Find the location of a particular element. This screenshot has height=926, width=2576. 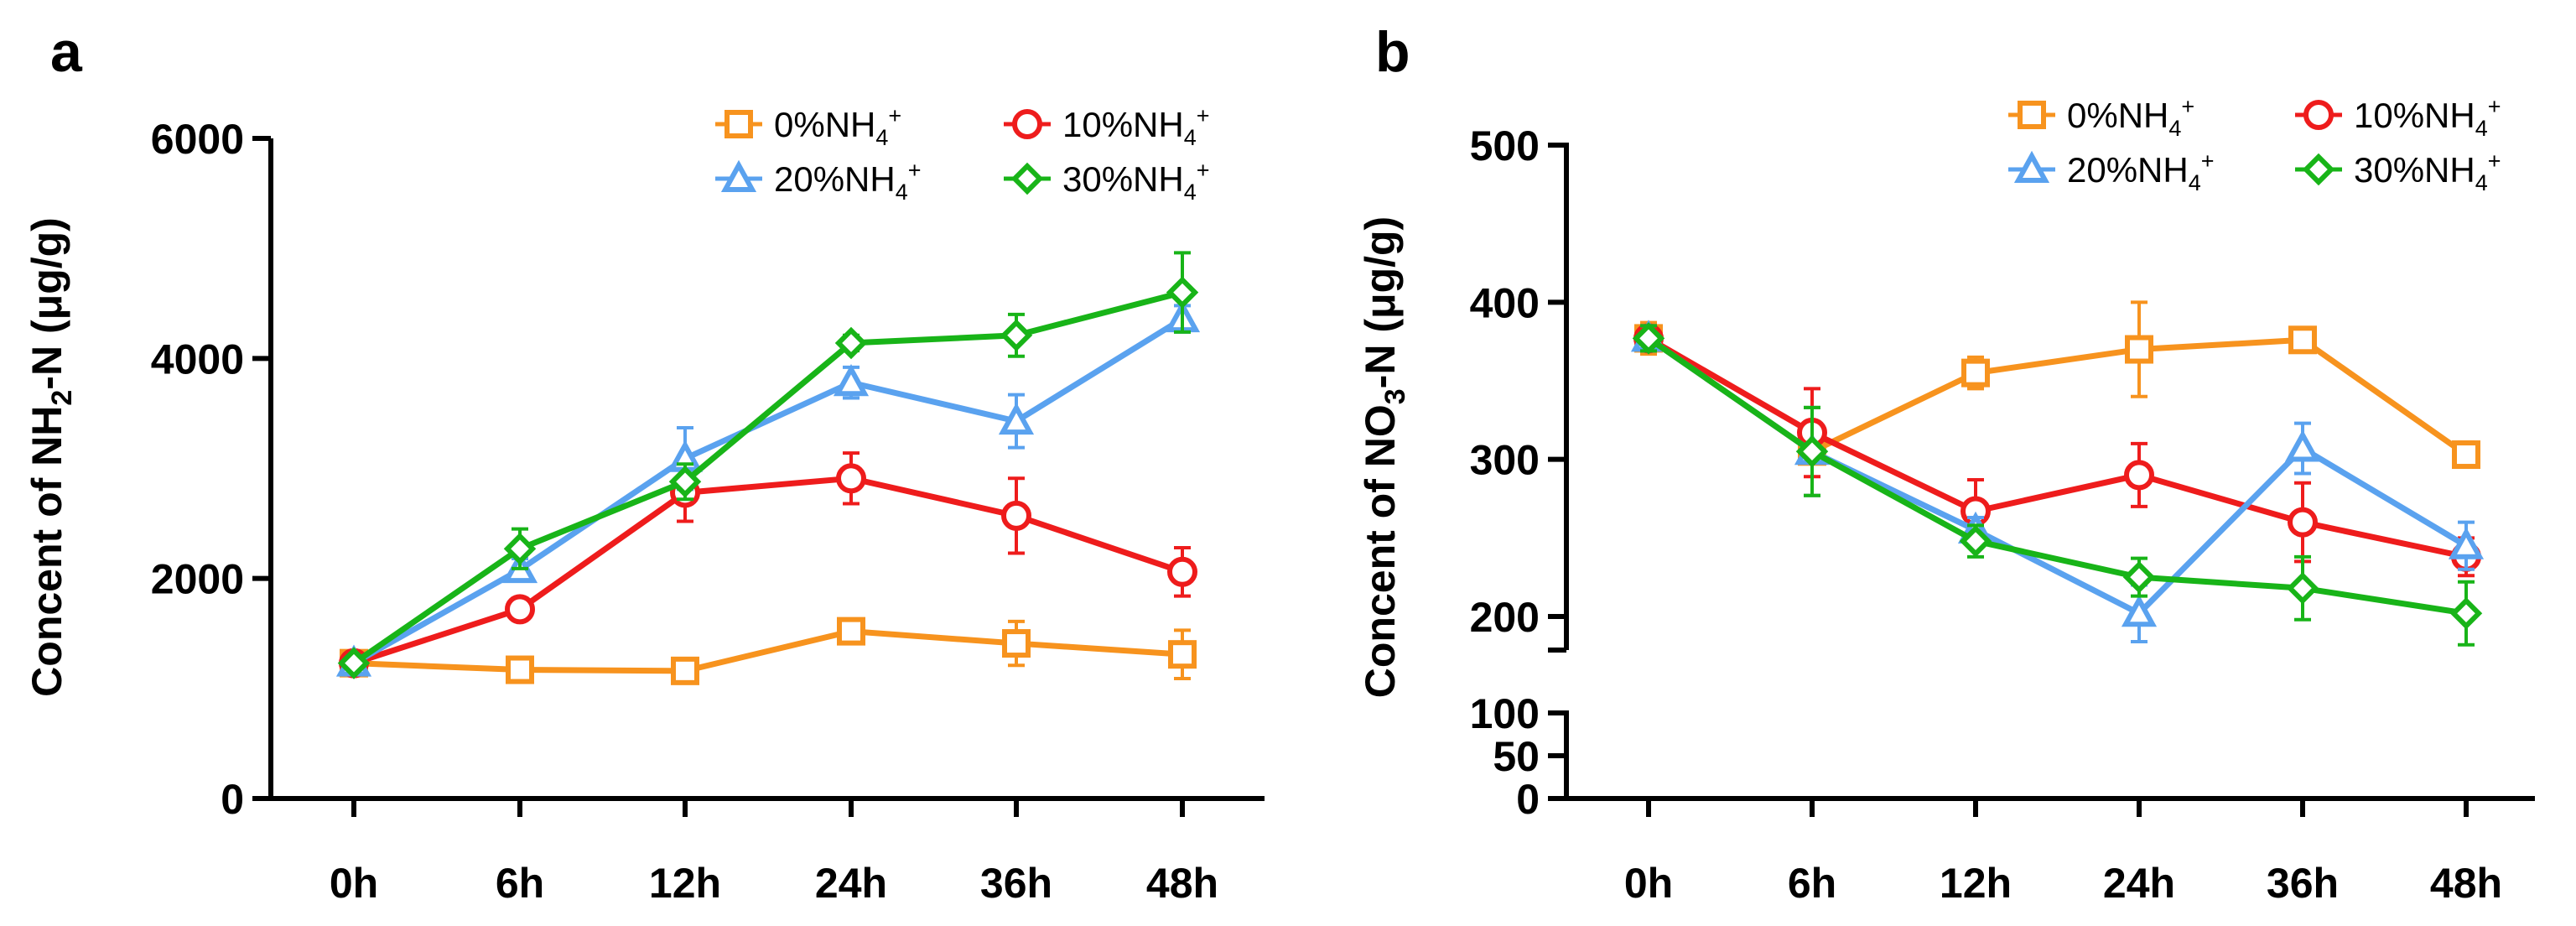

series-a-10%NH4+ is located at coordinates (768, 565).